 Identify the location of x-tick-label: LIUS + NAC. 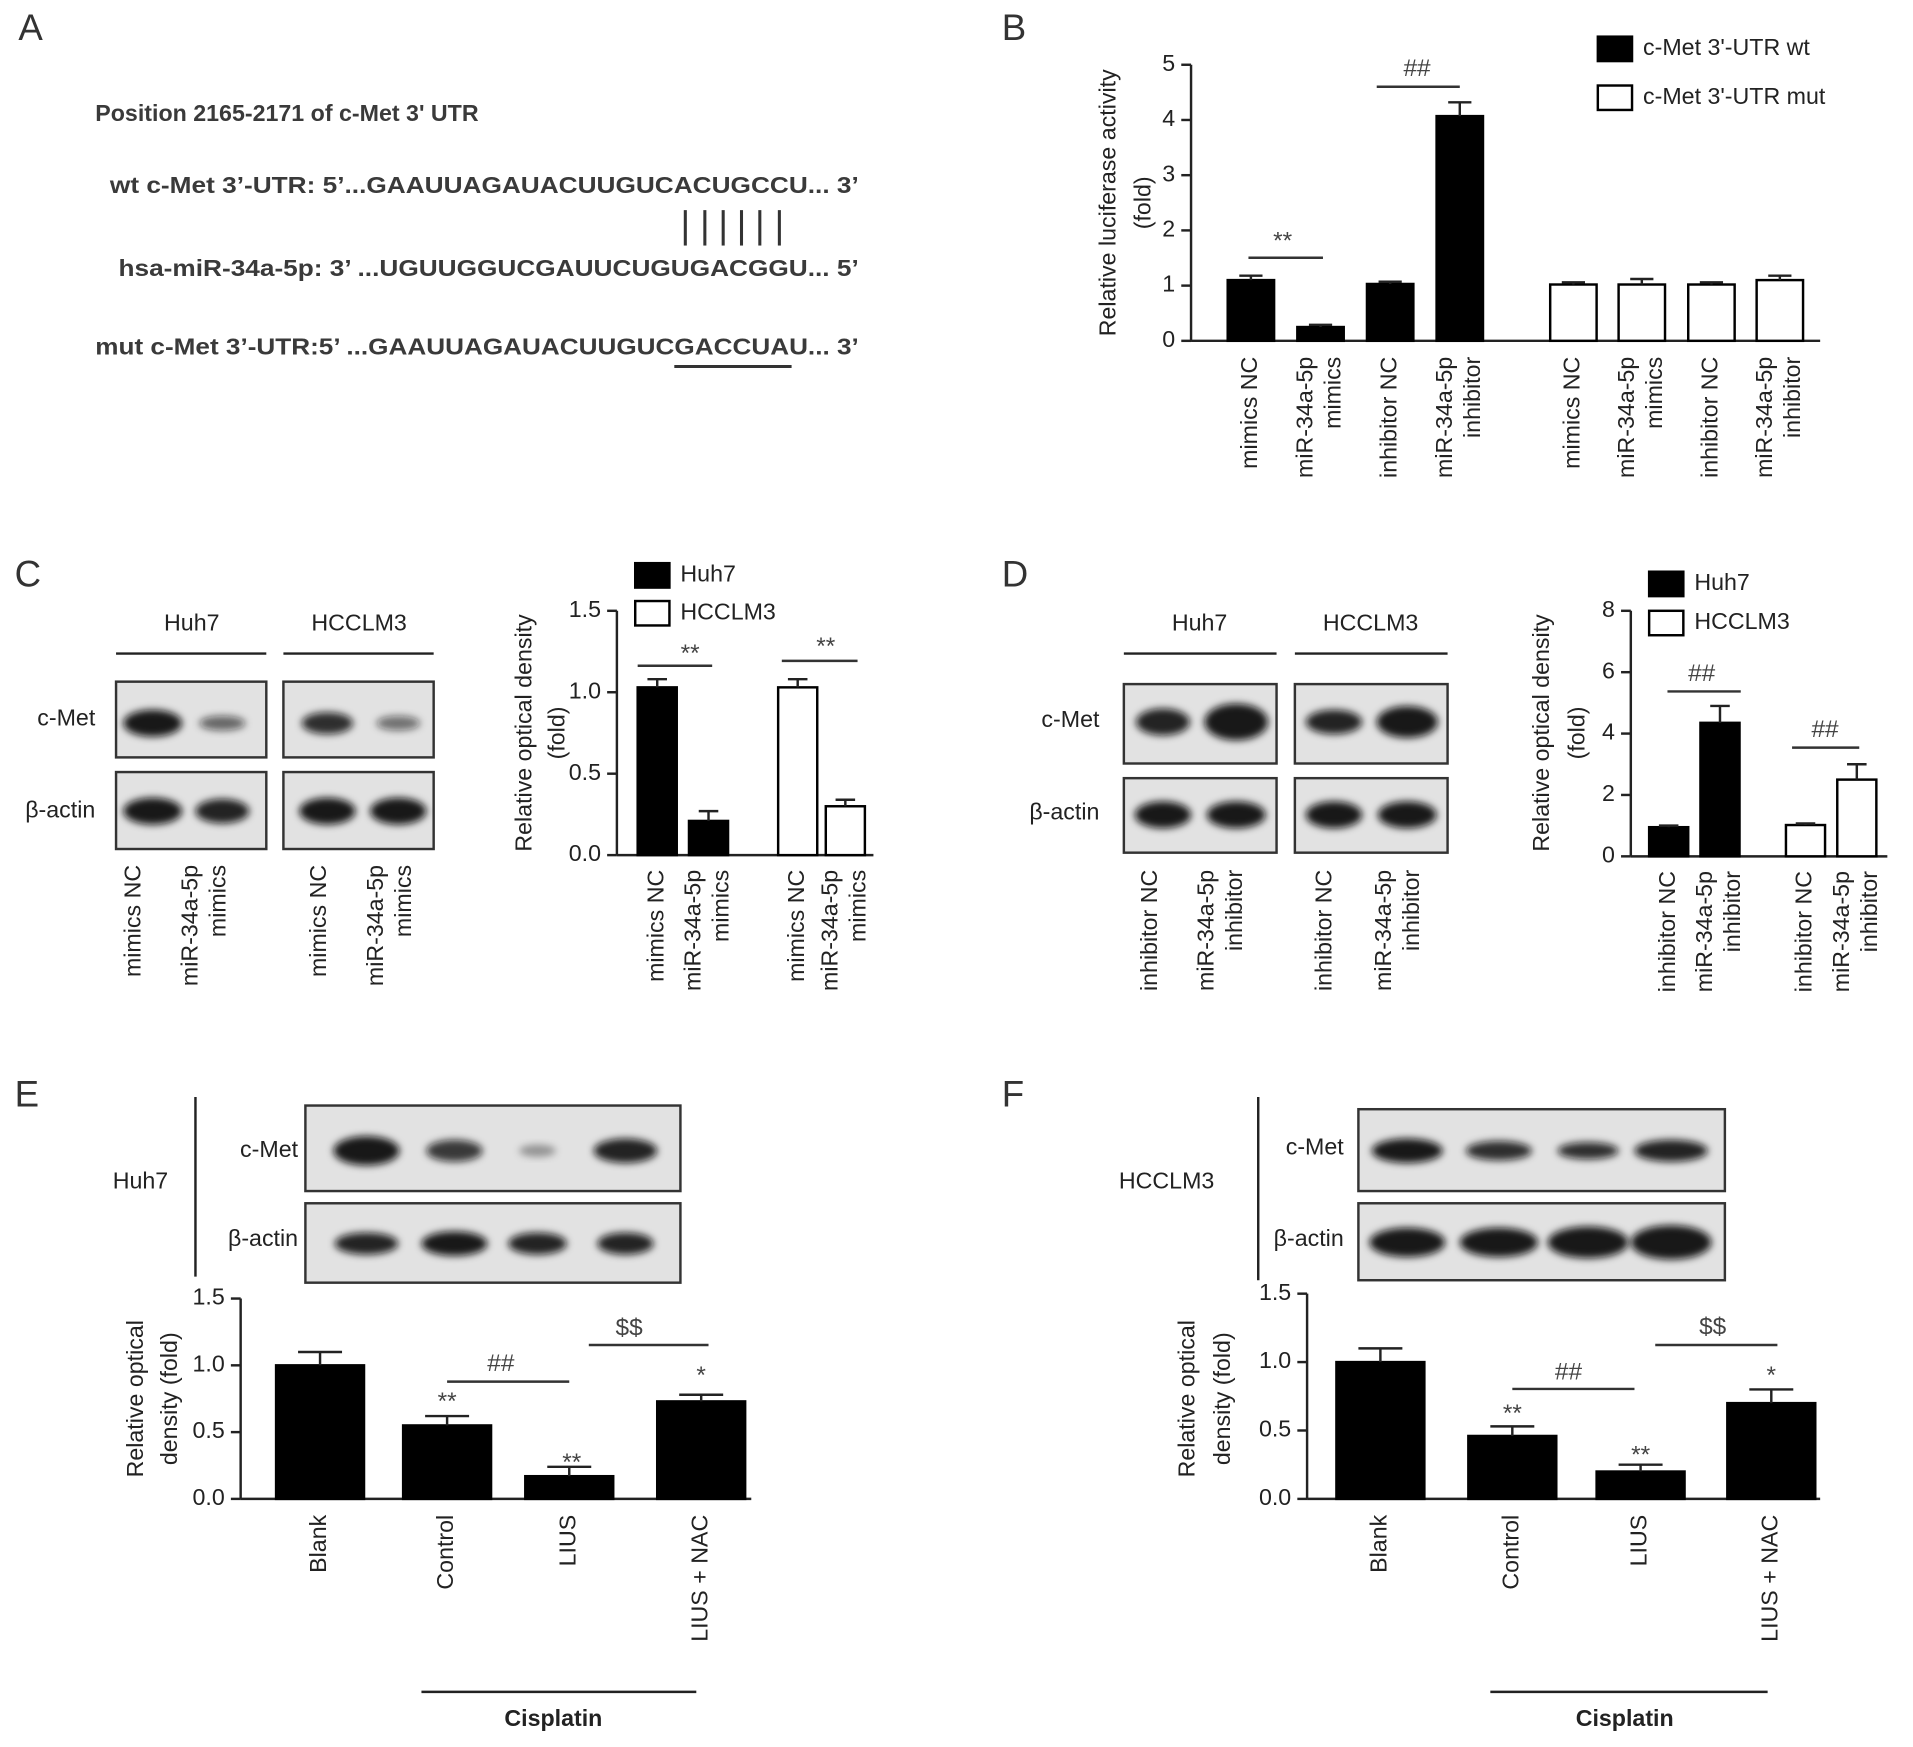
(1769, 1578).